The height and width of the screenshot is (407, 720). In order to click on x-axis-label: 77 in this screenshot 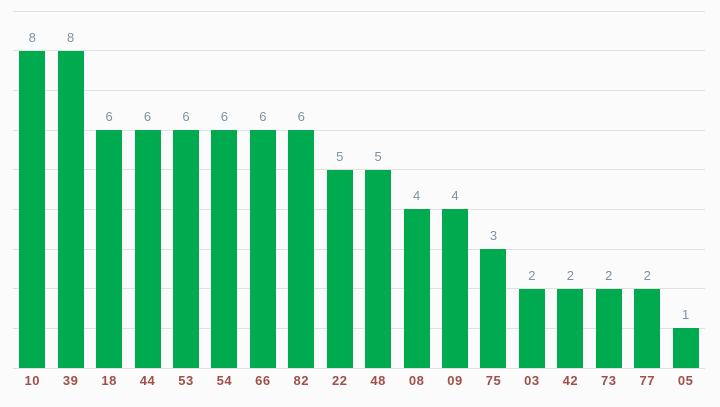, I will do `click(647, 380)`.